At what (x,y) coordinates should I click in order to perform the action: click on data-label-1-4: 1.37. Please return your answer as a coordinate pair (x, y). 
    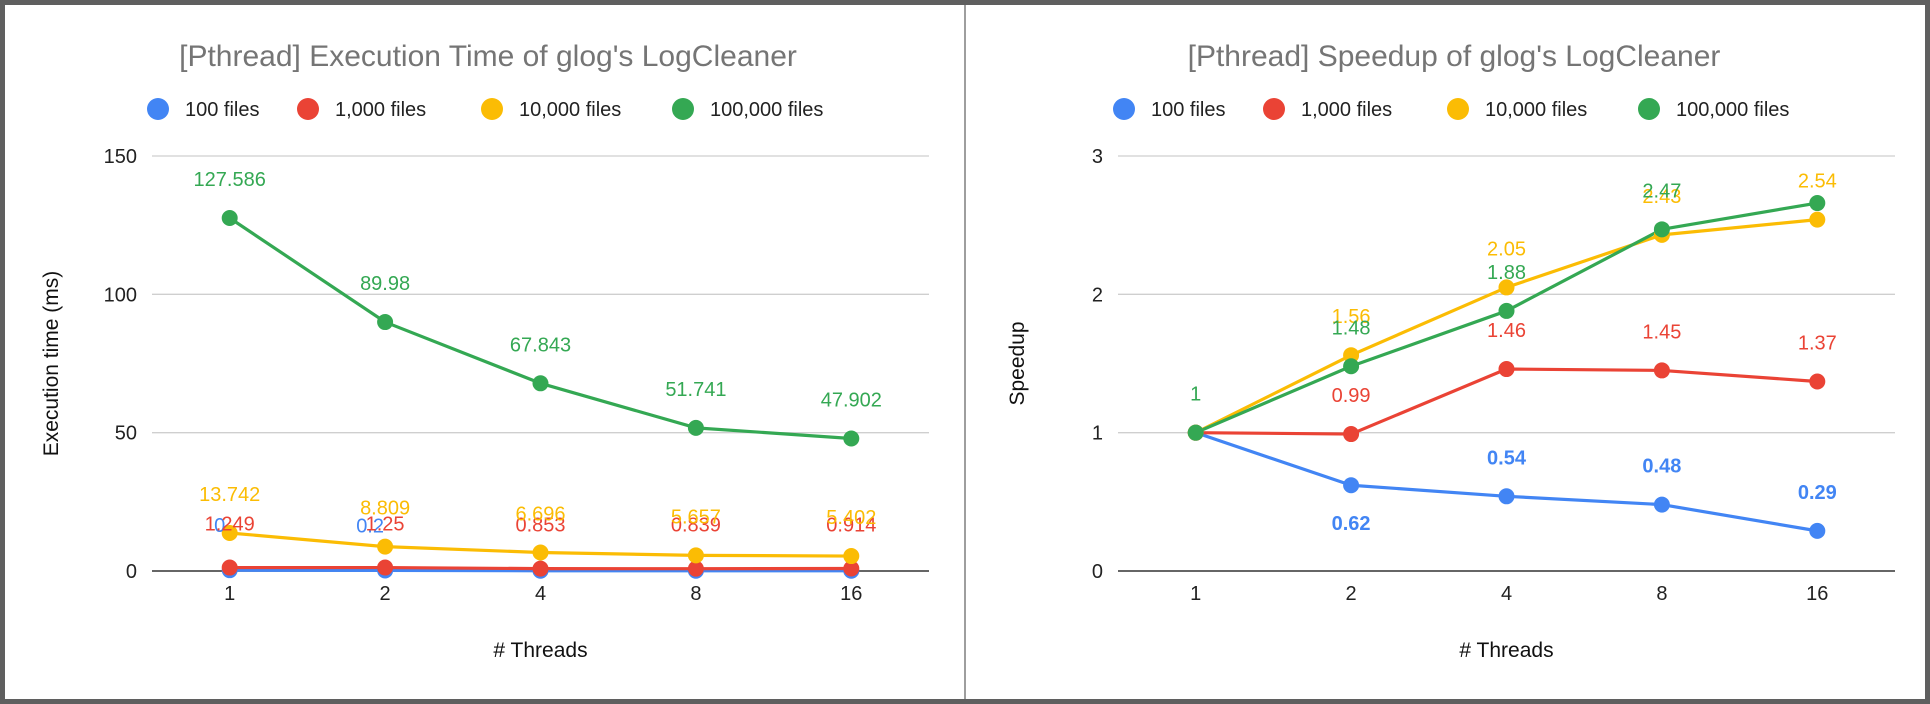
    Looking at the image, I should click on (1817, 343).